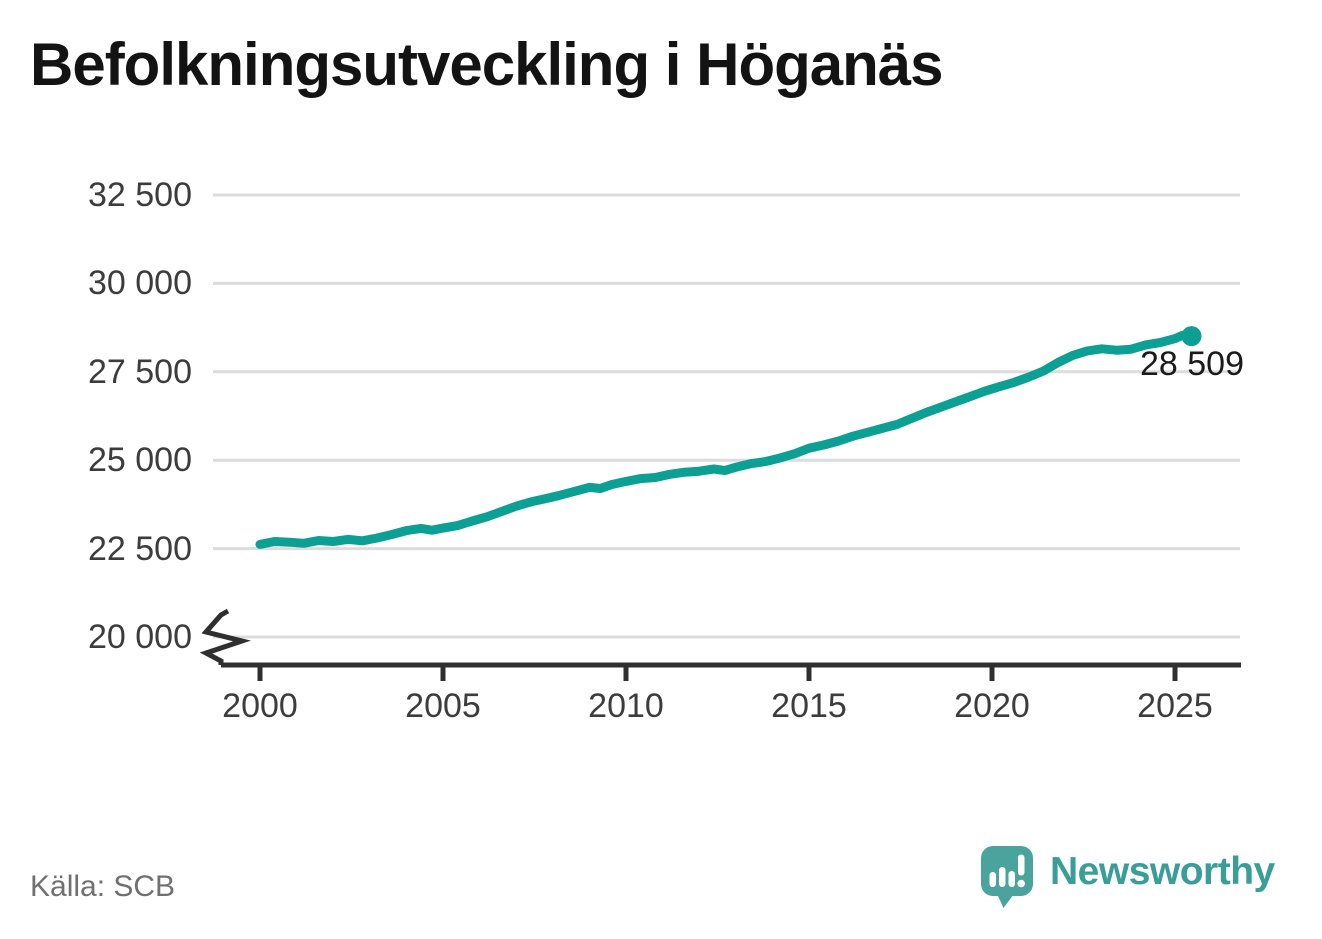 The image size is (1322, 939). What do you see at coordinates (140, 548) in the screenshot?
I see `y-tick-label: 22 500` at bounding box center [140, 548].